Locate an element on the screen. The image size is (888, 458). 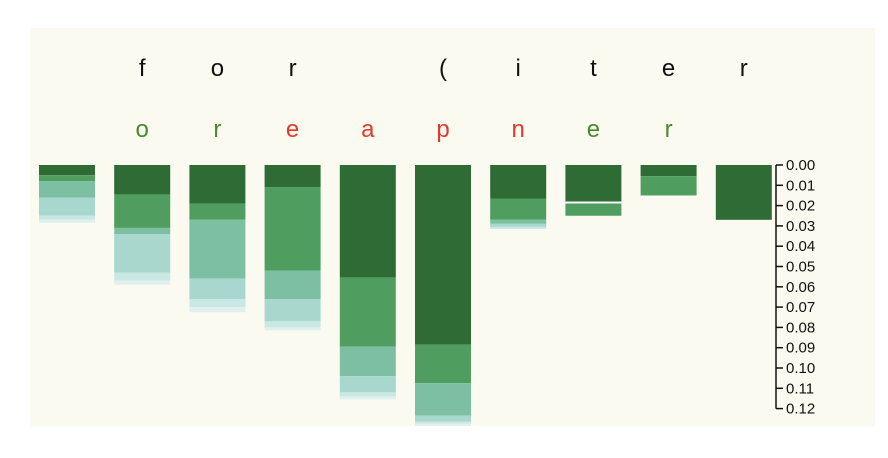
y-axis-tick-label: 0.11 is located at coordinates (800, 388).